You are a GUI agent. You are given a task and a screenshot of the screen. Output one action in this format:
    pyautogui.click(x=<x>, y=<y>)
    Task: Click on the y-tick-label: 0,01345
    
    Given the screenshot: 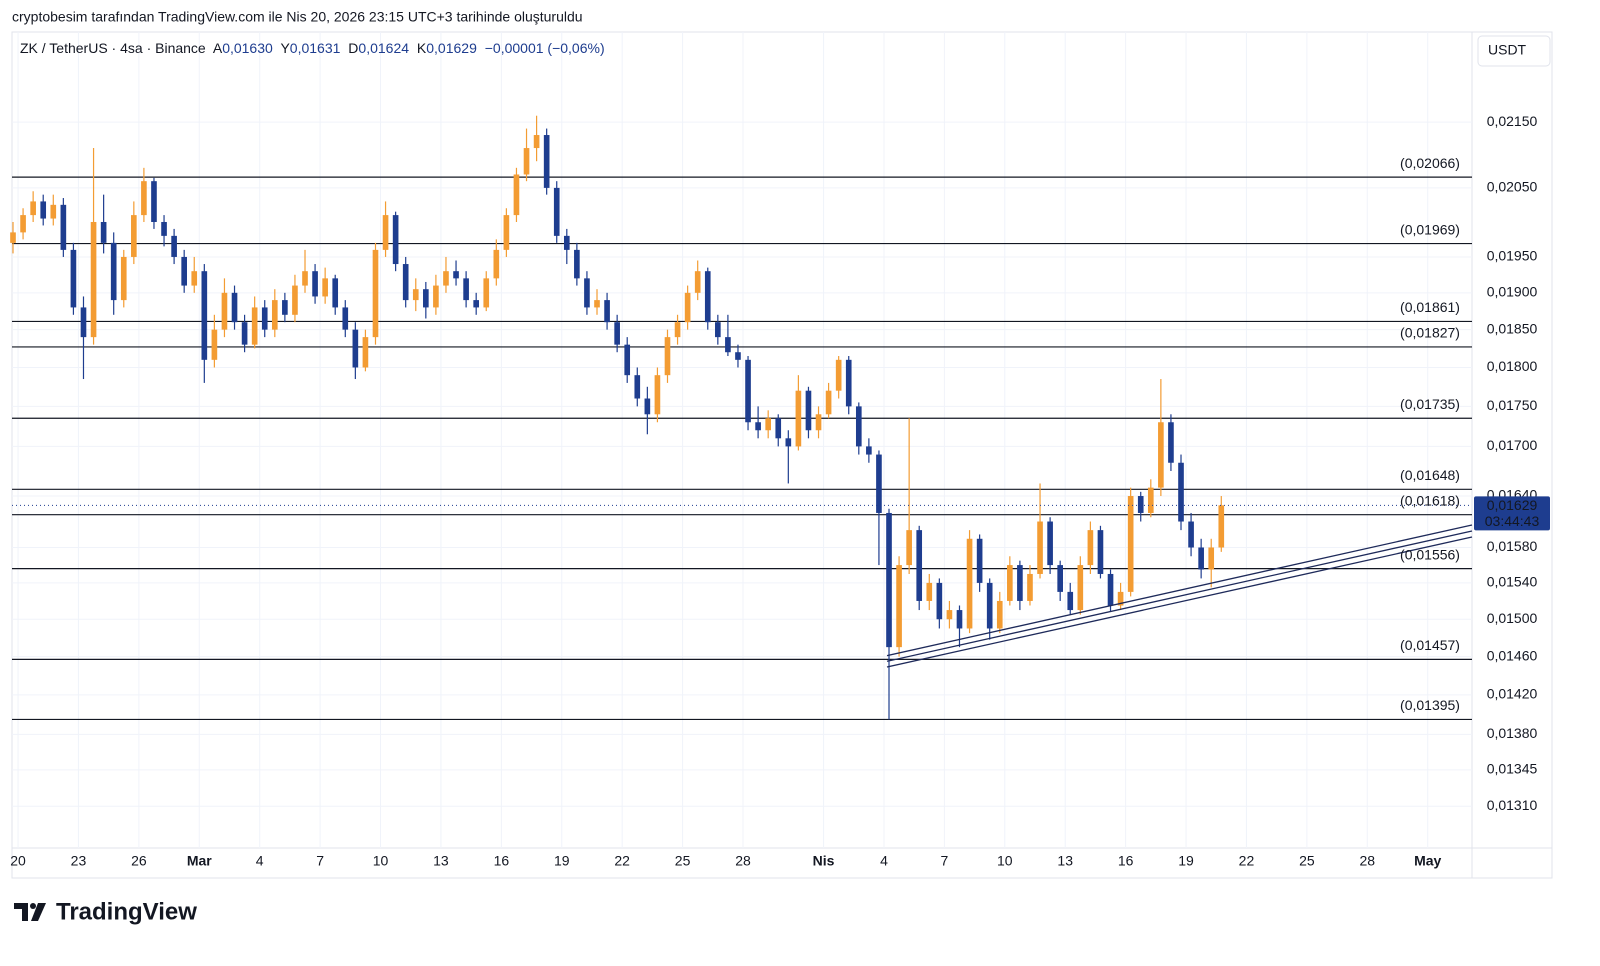 What is the action you would take?
    pyautogui.click(x=1512, y=769)
    